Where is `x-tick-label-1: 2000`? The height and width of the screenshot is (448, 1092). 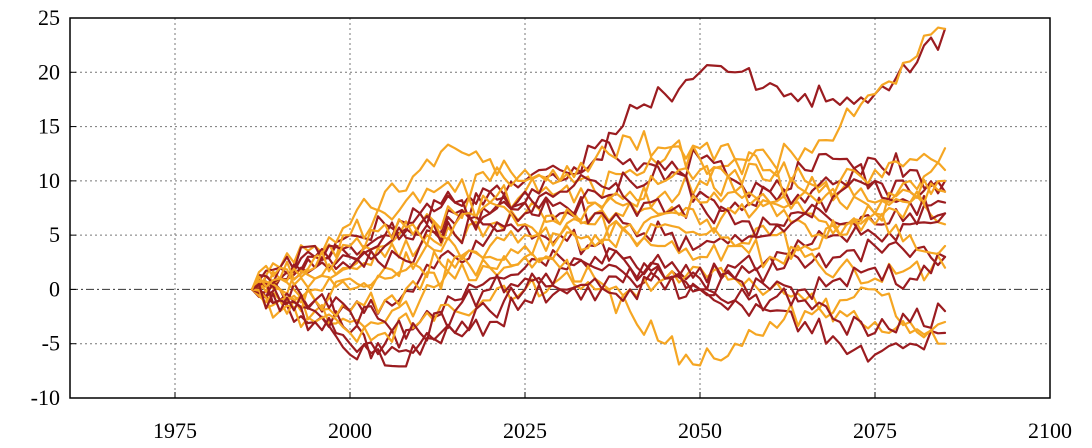 x-tick-label-1: 2000 is located at coordinates (350, 430).